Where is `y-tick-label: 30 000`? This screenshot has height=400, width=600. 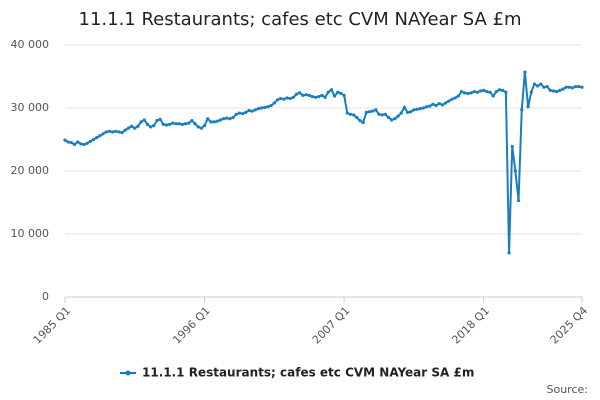
y-tick-label: 30 000 is located at coordinates (30, 107).